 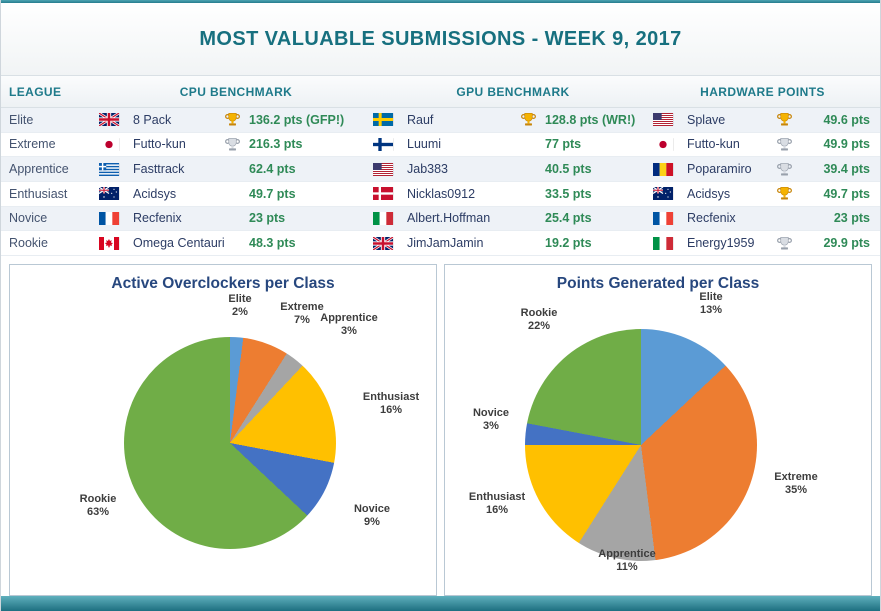 I want to click on hw-user-name: Recfenix, so click(x=711, y=218).